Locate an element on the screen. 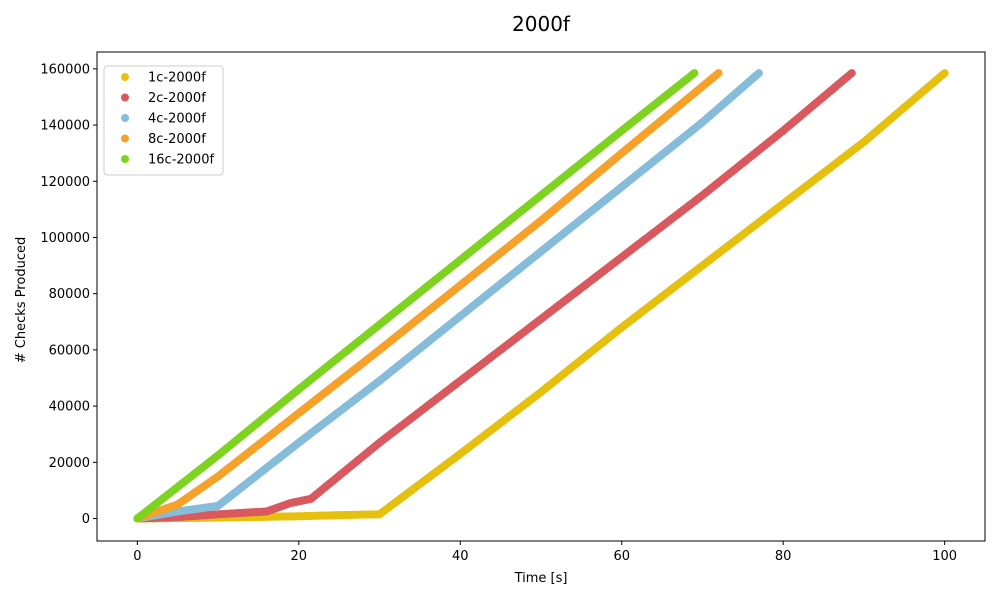 Image resolution: width=1000 pixels, height=600 pixels. x-axis-label: Time [s] is located at coordinates (541, 578).